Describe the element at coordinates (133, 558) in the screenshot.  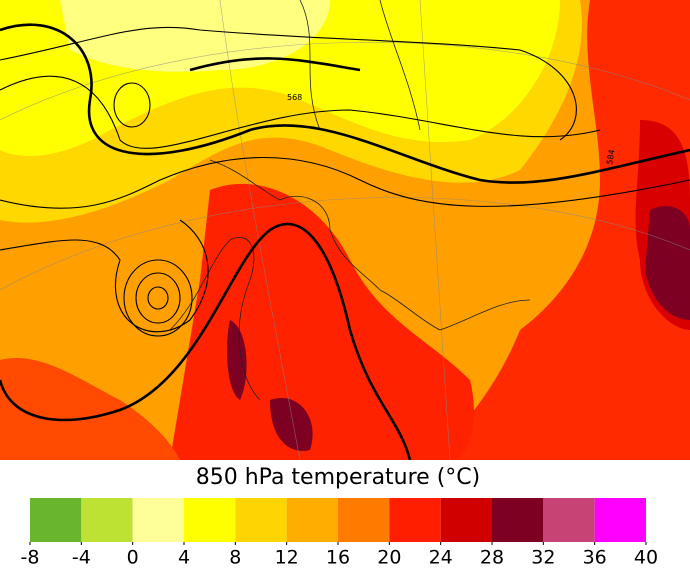
I see `colorbar-tick-label: 0` at that location.